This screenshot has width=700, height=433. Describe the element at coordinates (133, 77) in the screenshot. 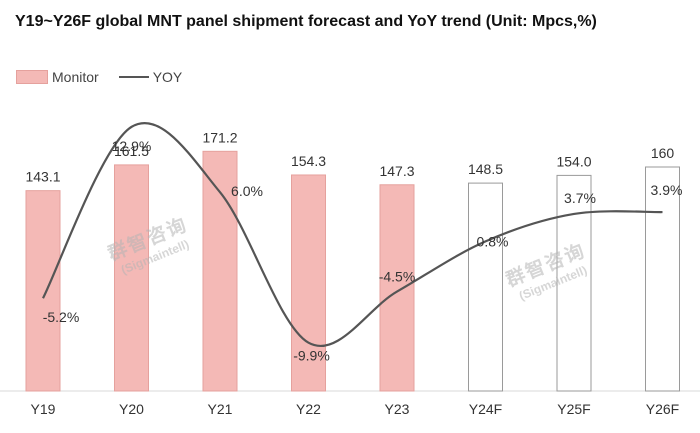

I see `legend-yoy-line` at that location.